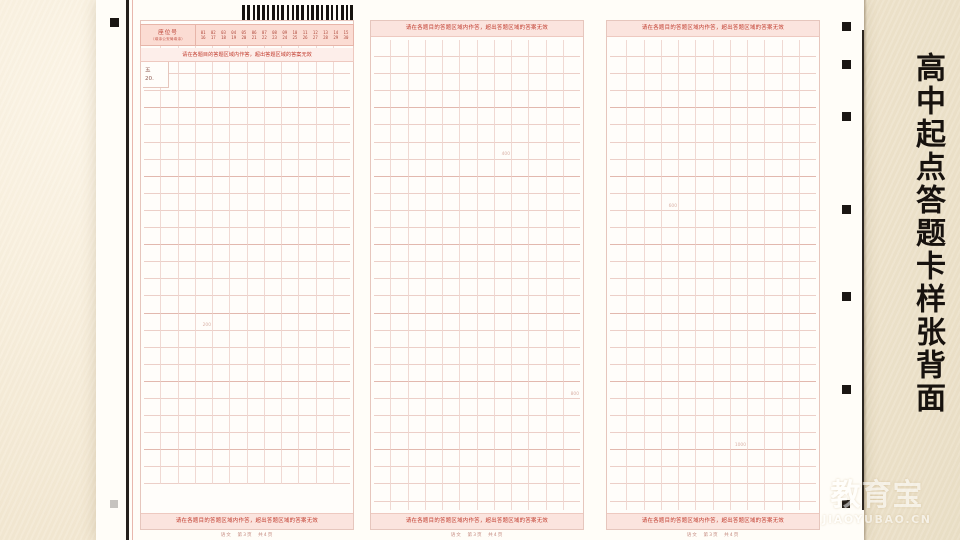 The image size is (960, 540). Describe the element at coordinates (274, 37) in the screenshot. I see `seat-number-cell: 23` at that location.